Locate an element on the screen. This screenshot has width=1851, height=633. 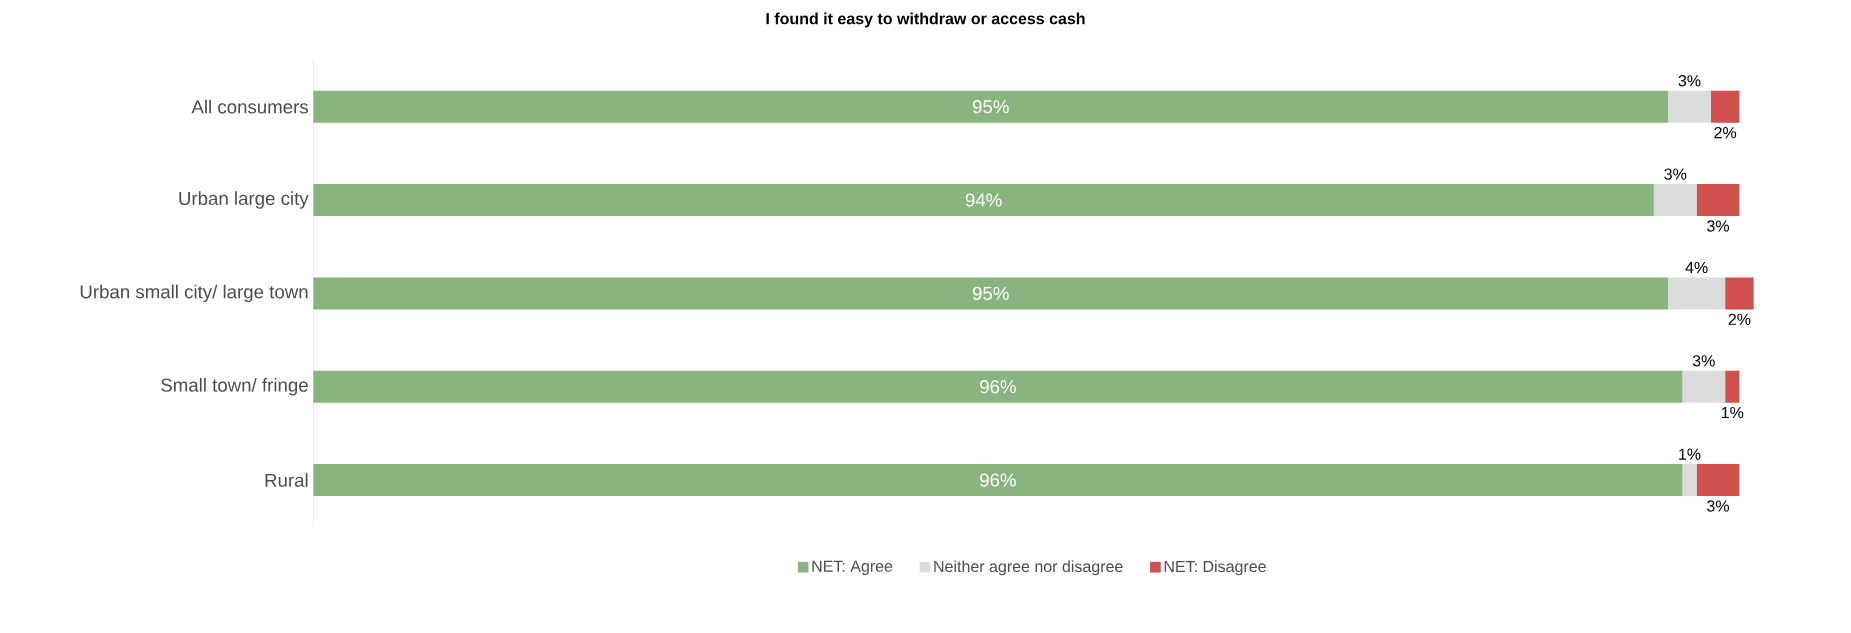
chart-title: I found it easy to withdraw or access cash is located at coordinates (925, 20).